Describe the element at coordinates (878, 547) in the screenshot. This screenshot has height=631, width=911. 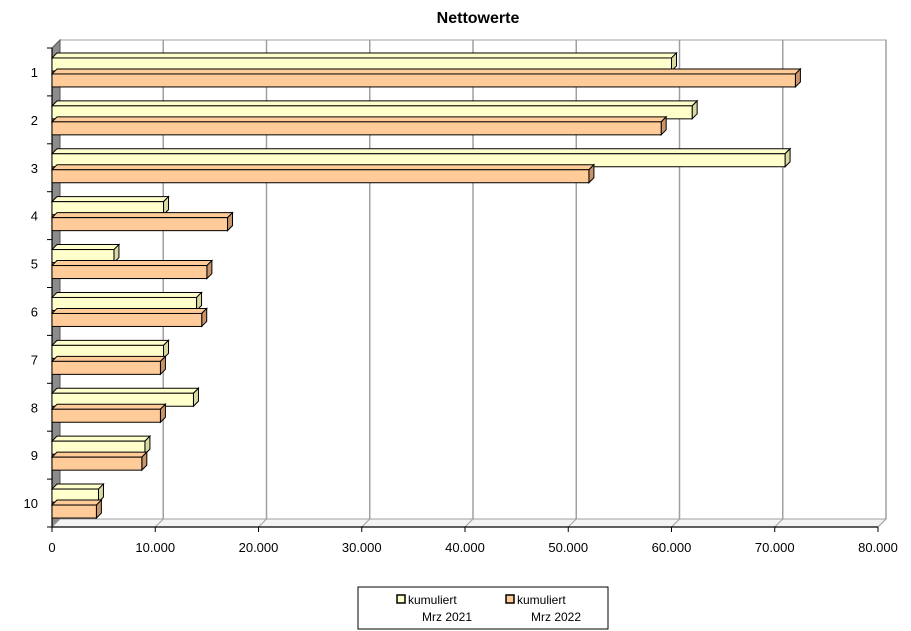
I see `x-tick-label: 80.000` at that location.